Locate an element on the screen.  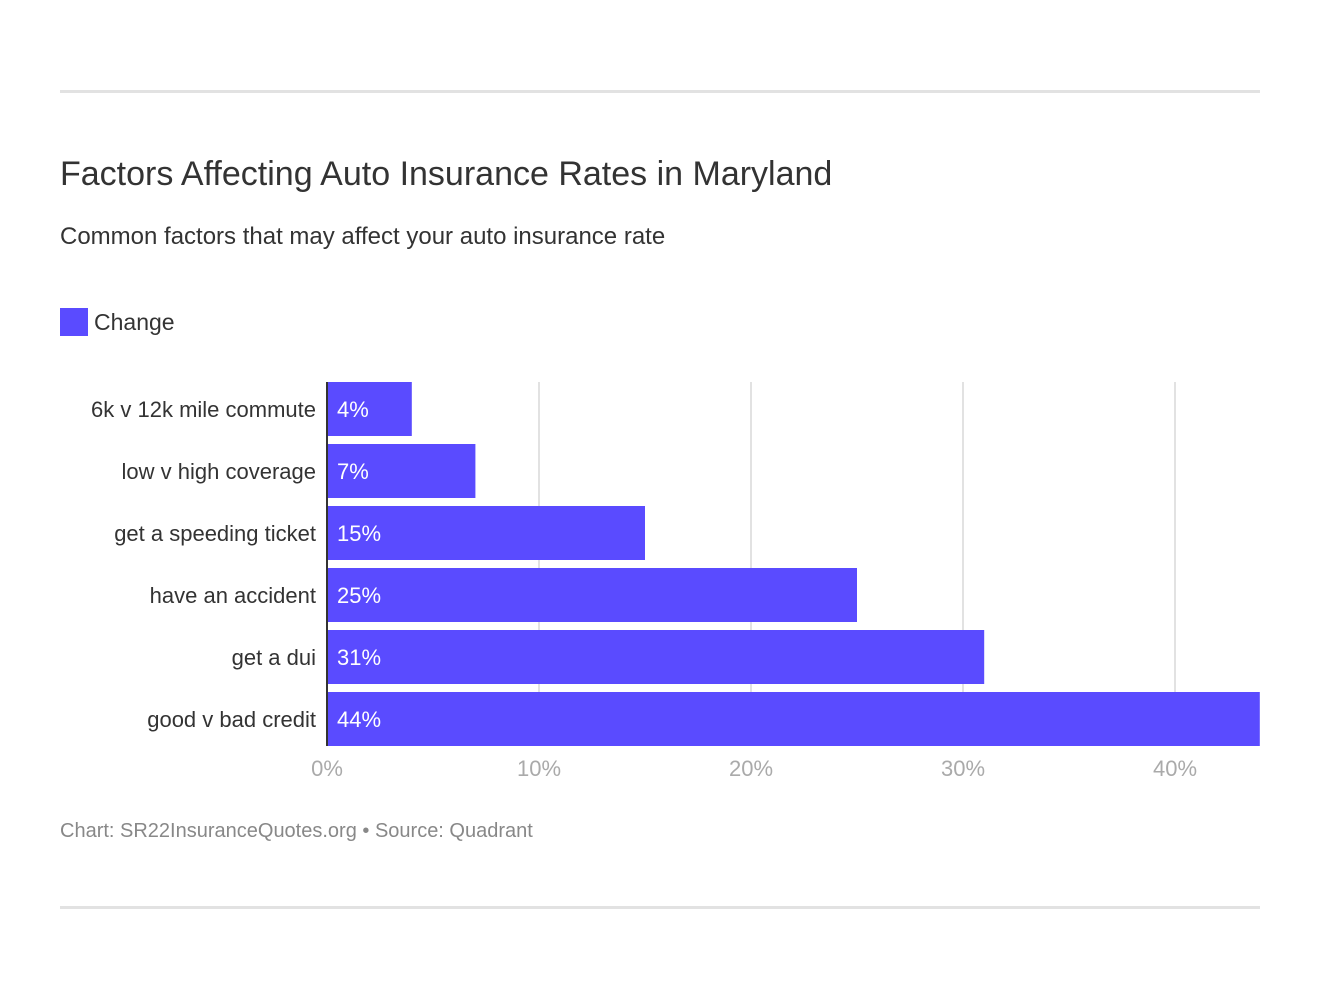
legend: Change is located at coordinates (117, 322).